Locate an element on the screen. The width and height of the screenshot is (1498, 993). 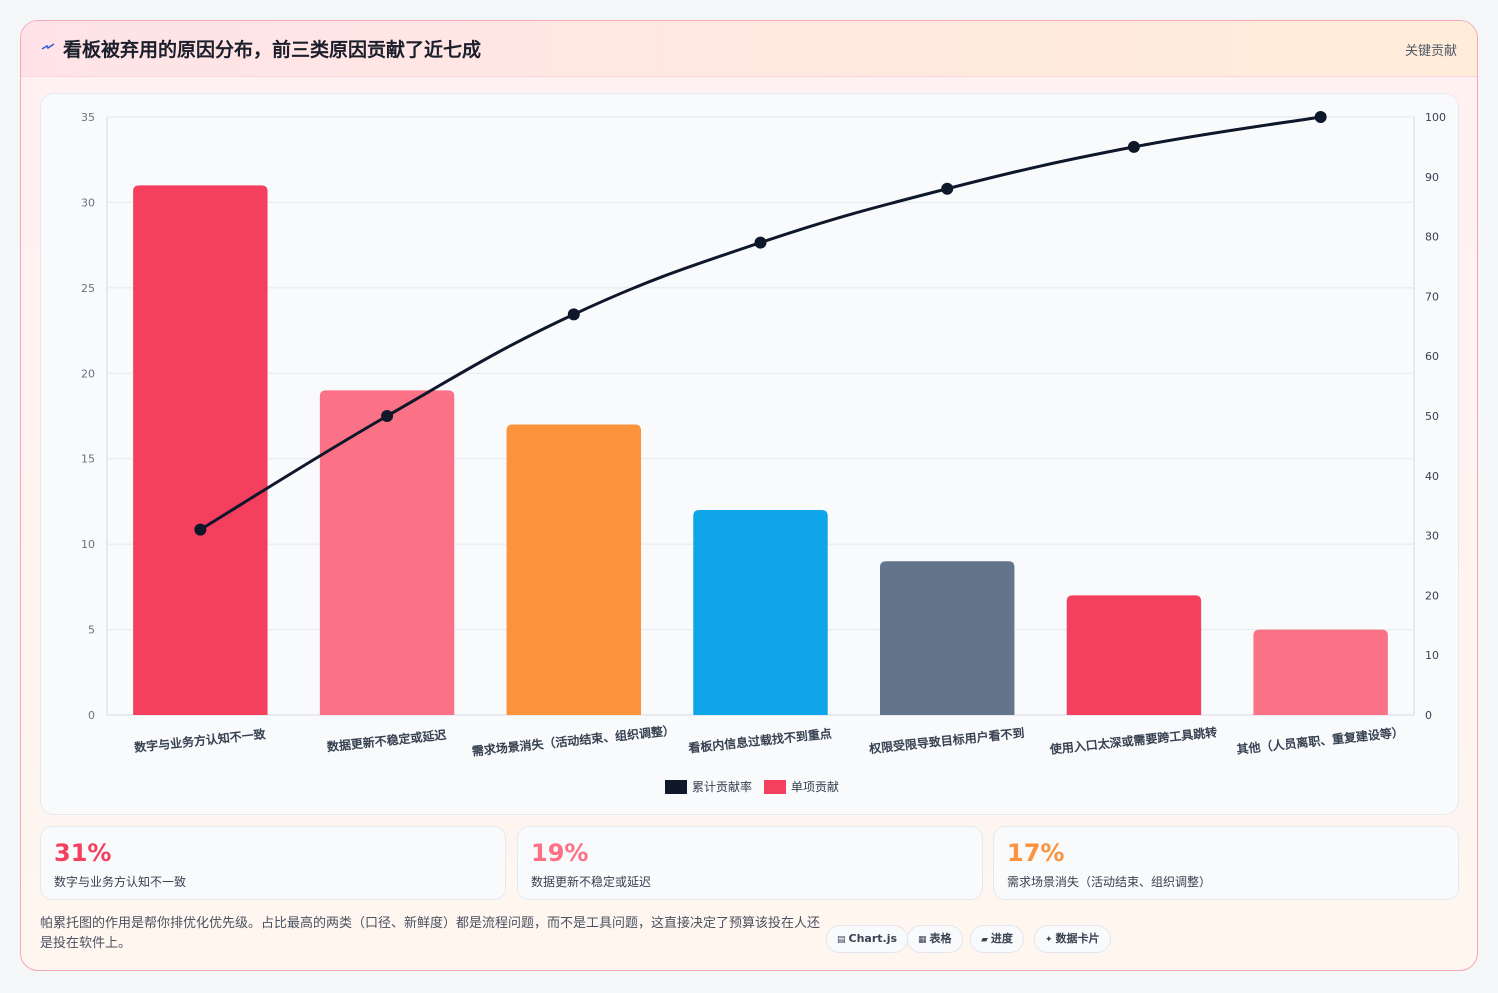
y-right-tick-label: 20 is located at coordinates (1432, 595).